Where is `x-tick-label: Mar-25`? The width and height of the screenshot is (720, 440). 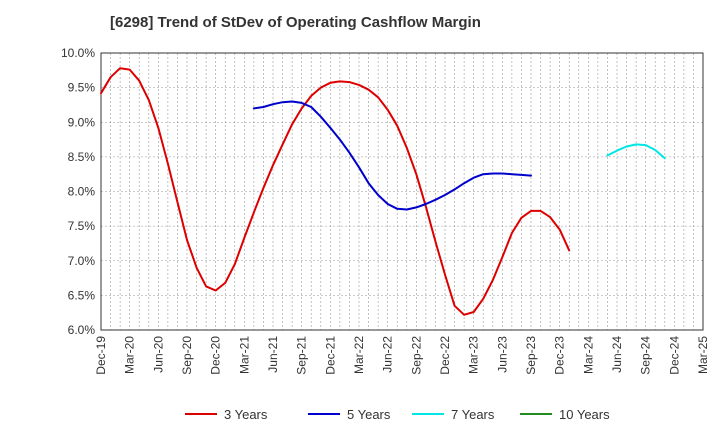 x-tick-label: Mar-25 is located at coordinates (703, 355).